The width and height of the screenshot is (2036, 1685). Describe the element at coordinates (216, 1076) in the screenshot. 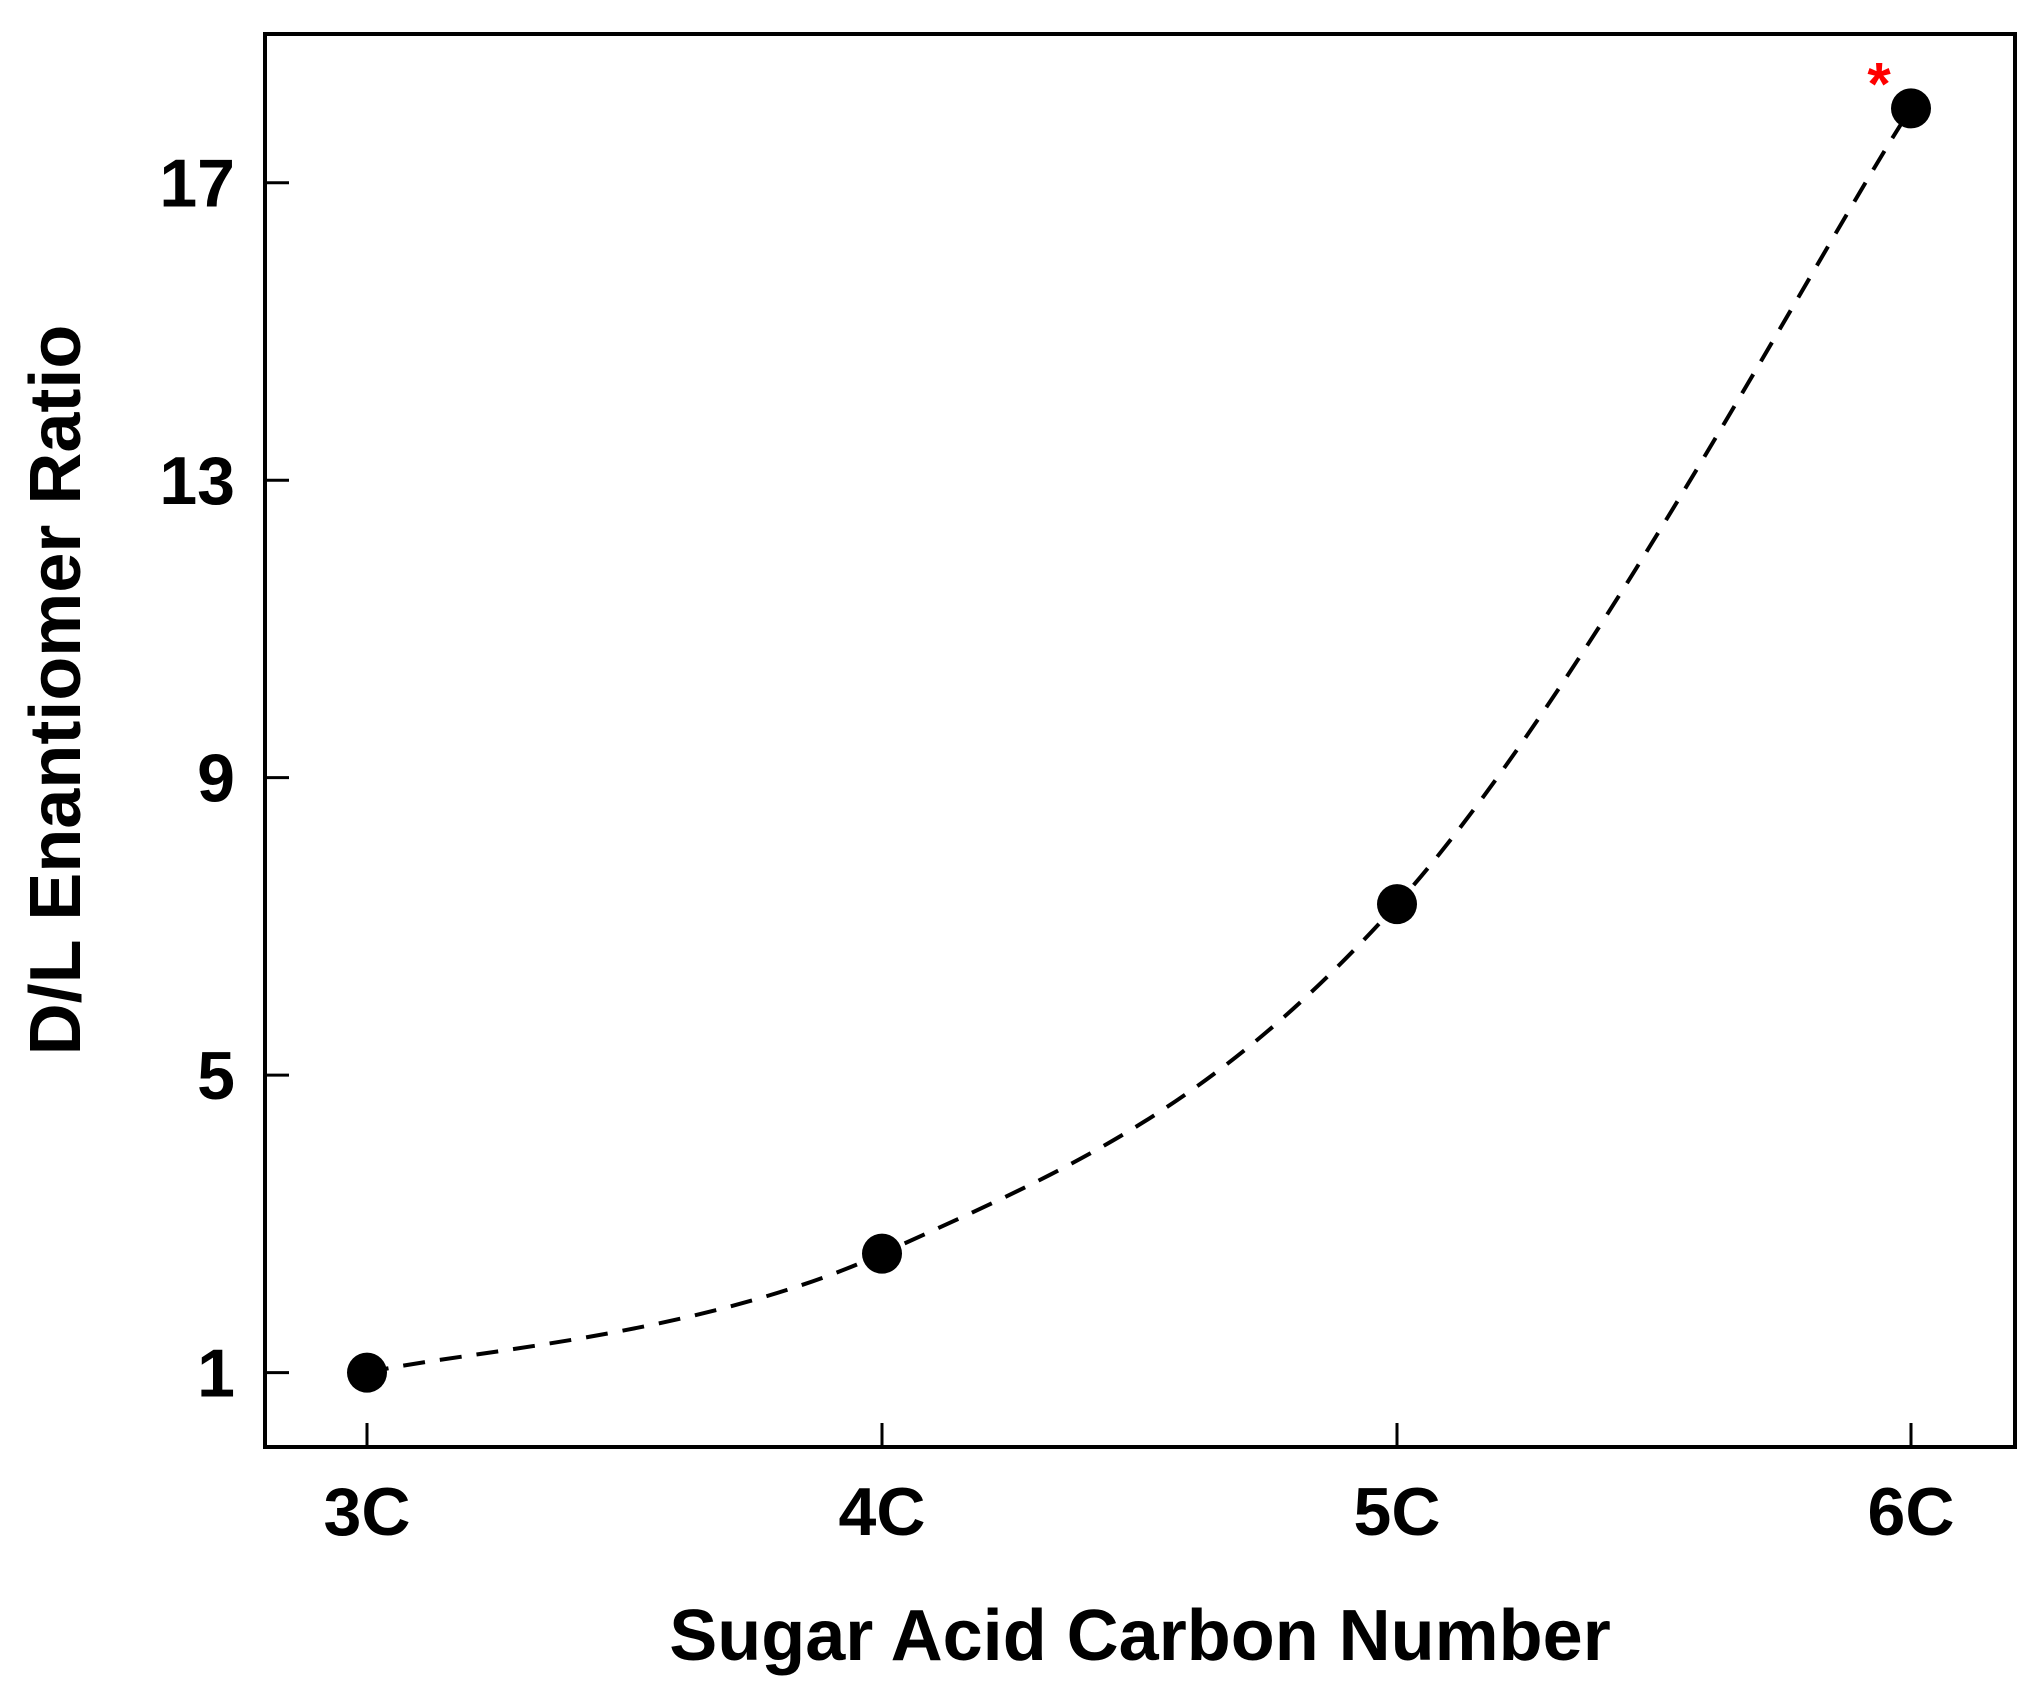

I see `y-tick-label-1: 5` at that location.